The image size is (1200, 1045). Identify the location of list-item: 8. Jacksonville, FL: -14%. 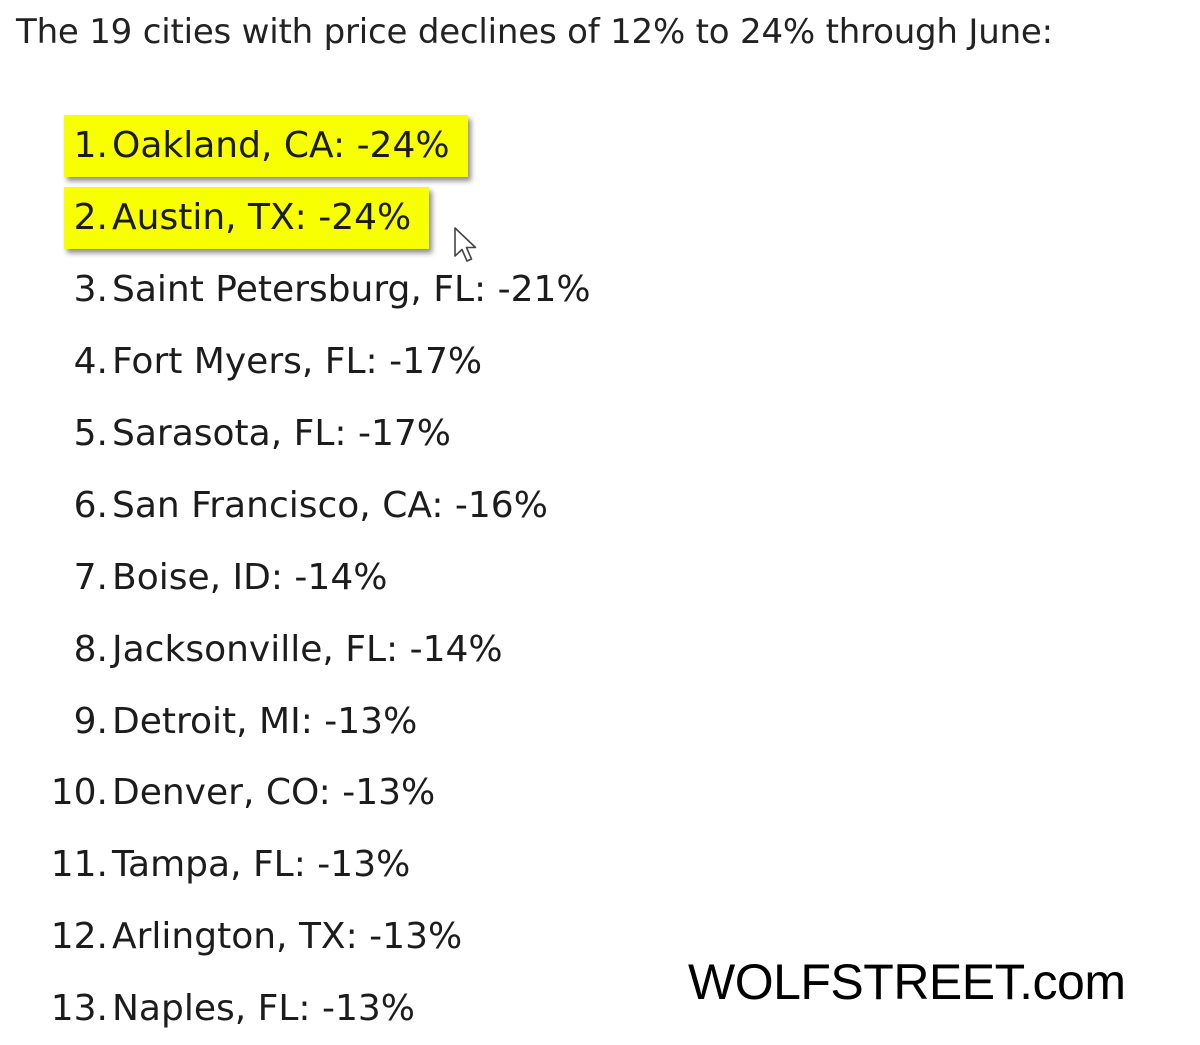
(304, 649).